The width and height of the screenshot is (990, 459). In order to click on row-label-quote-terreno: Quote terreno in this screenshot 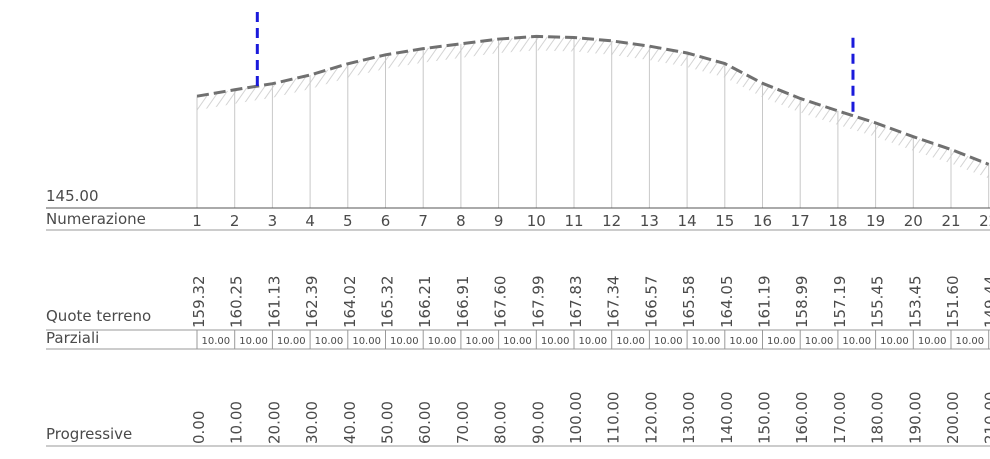, I will do `click(99, 316)`.